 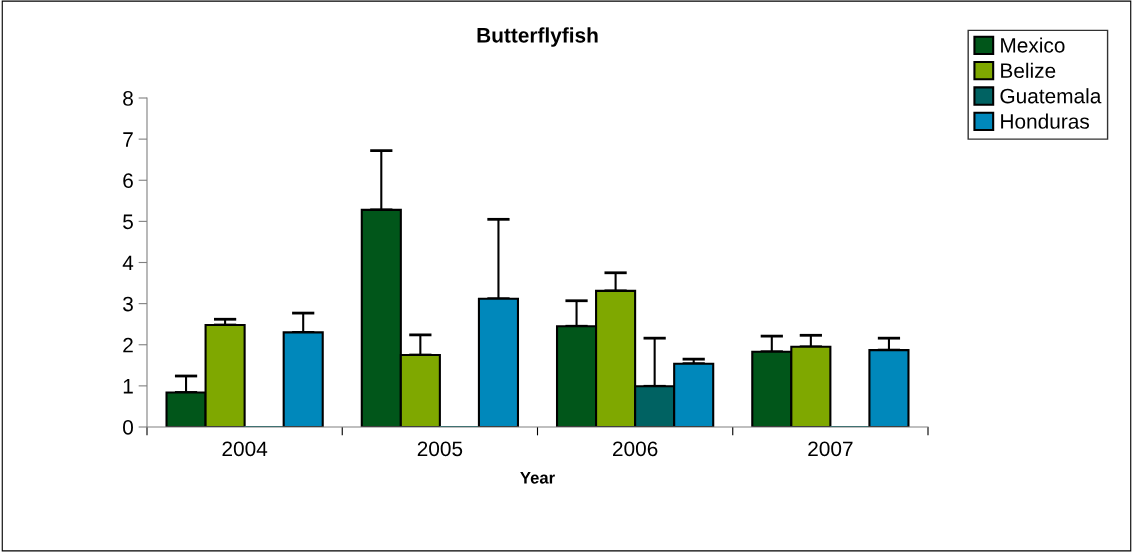 I want to click on legend-label: Belize, so click(x=1028, y=70).